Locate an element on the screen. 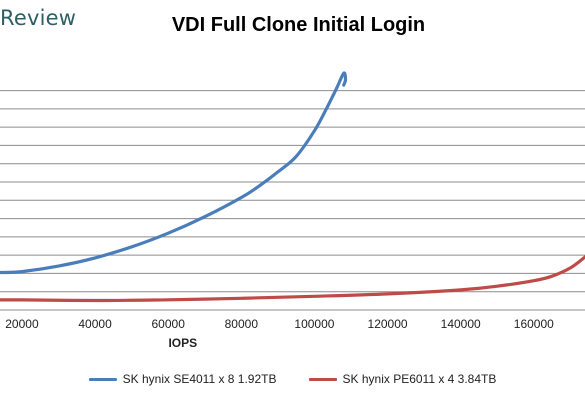  x-tick-label: 40000 is located at coordinates (95, 324).